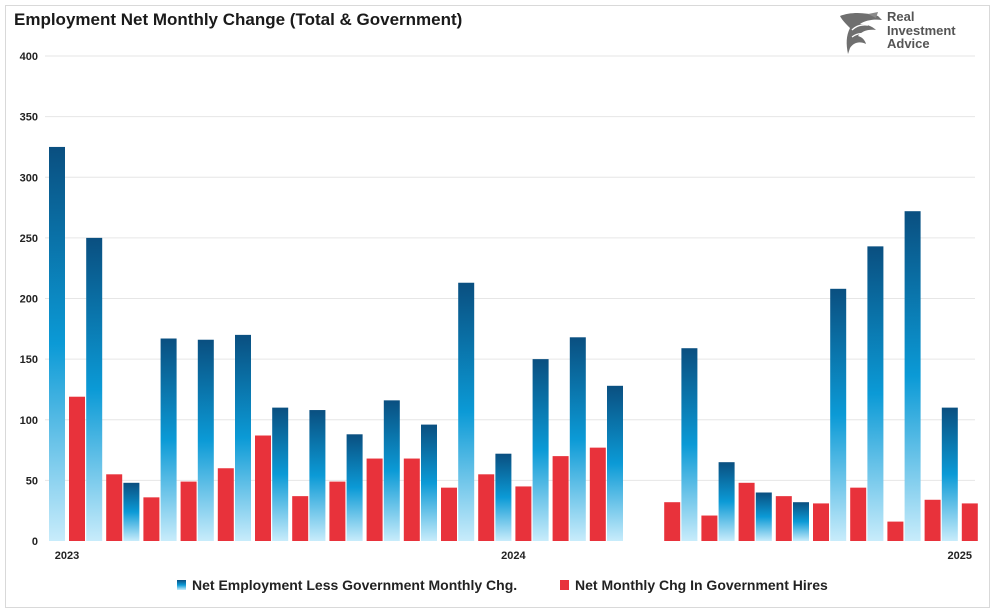 This screenshot has width=997, height=615. I want to click on logo-text: Real Investment Advice, so click(921, 30).